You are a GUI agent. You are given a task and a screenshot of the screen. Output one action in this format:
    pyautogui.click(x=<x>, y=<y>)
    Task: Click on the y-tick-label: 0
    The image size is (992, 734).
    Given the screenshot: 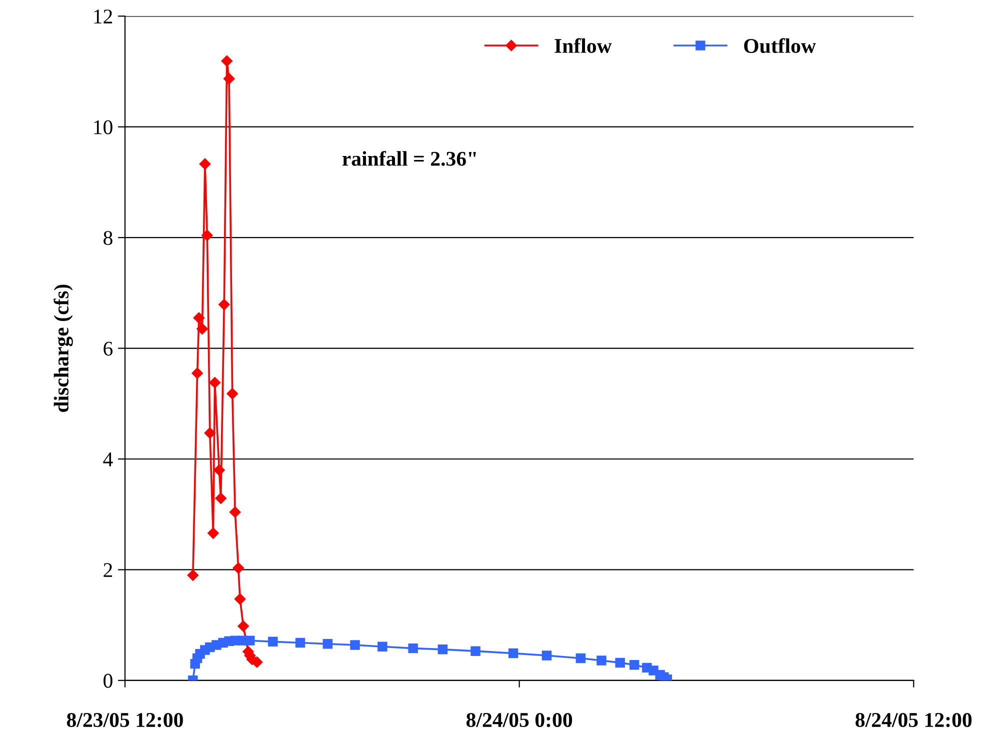 What is the action you would take?
    pyautogui.click(x=108, y=681)
    